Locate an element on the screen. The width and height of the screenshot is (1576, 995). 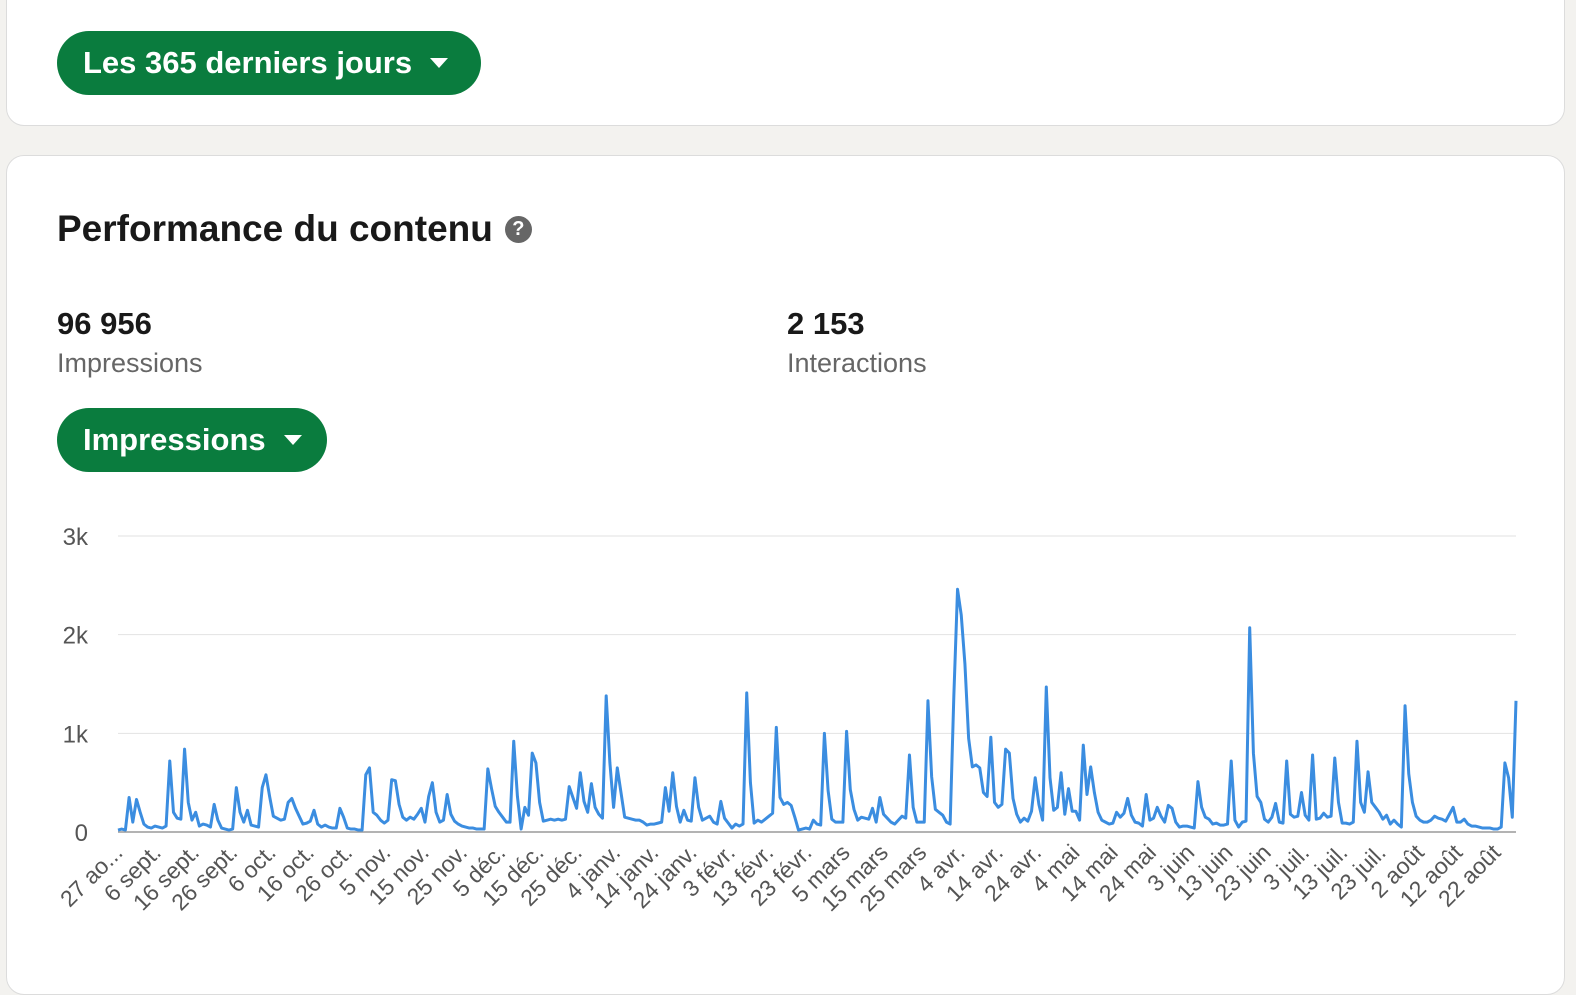
date-range-dropdown: Les 365 derniers jours is located at coordinates (269, 63).